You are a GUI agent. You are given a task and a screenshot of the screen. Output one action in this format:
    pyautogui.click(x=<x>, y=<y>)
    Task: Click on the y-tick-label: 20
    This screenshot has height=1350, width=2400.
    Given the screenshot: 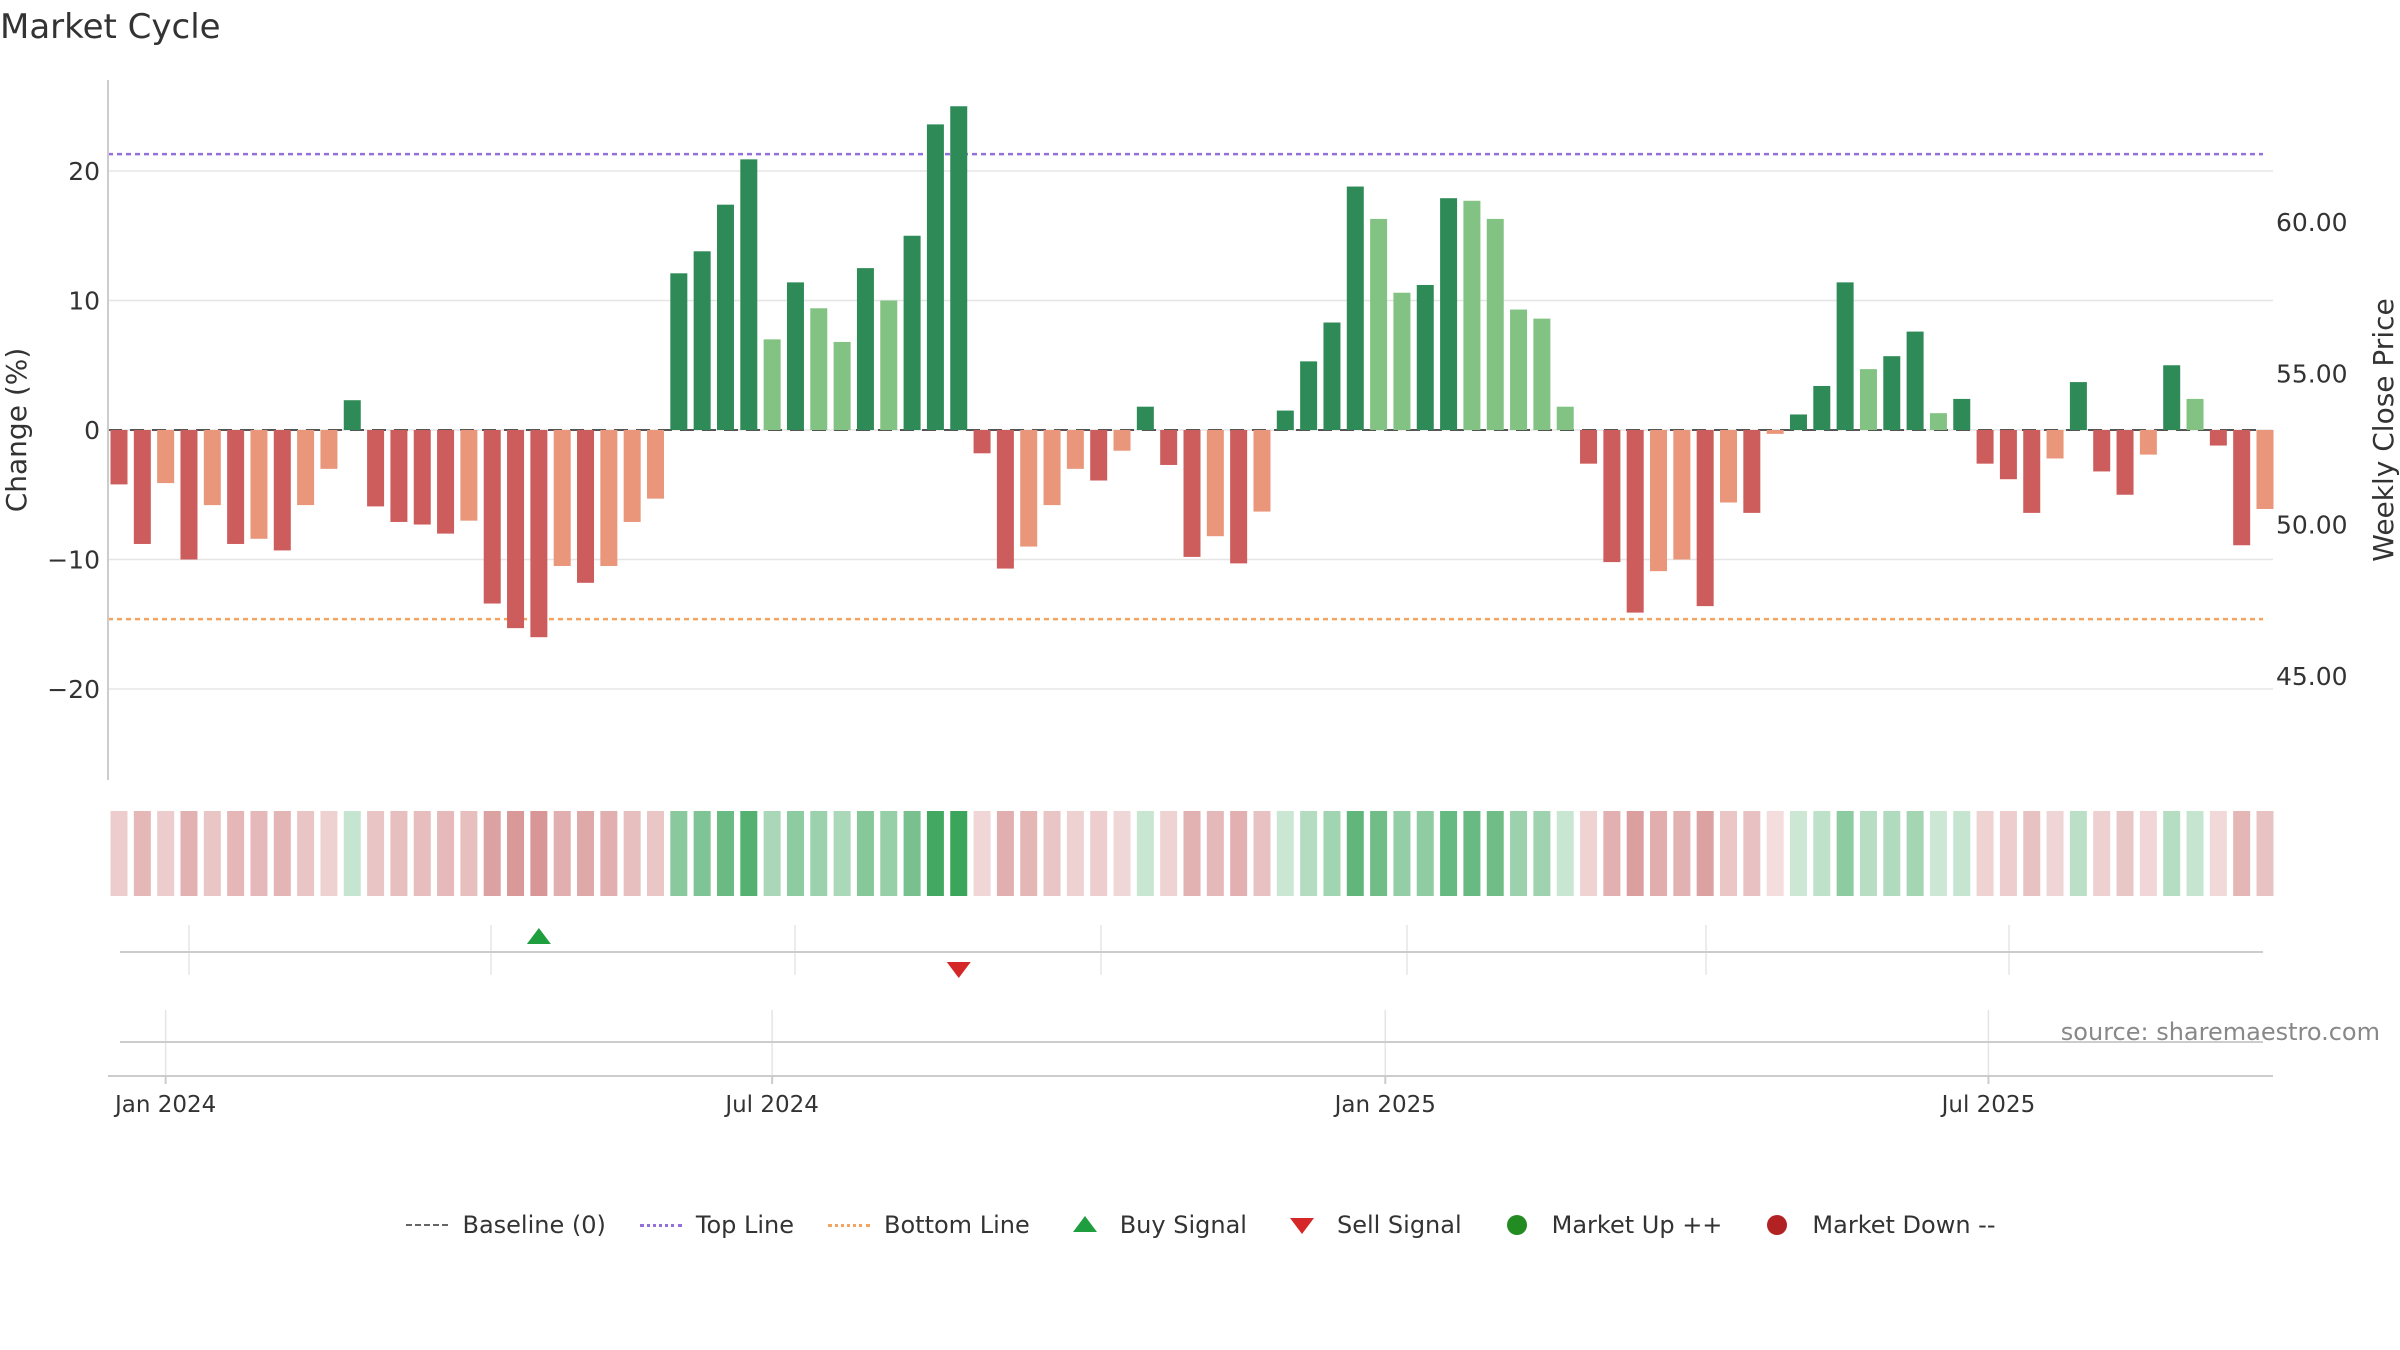 What is the action you would take?
    pyautogui.click(x=84, y=171)
    